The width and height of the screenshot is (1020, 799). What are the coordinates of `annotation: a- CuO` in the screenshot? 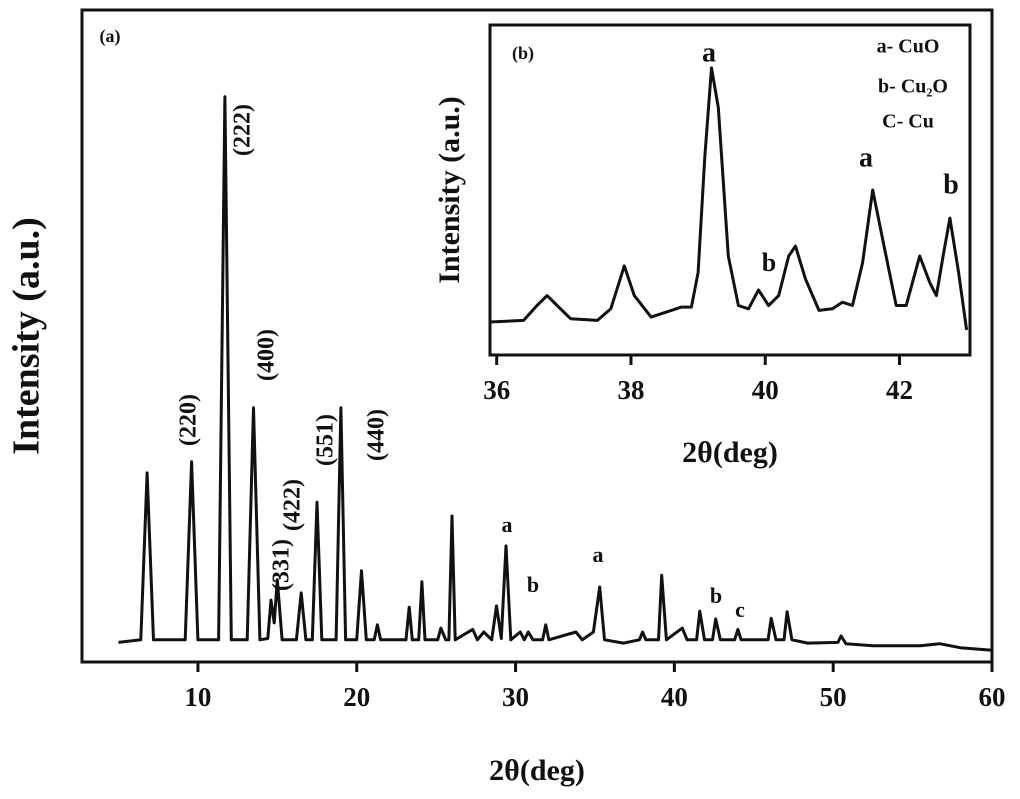 It's located at (908, 47).